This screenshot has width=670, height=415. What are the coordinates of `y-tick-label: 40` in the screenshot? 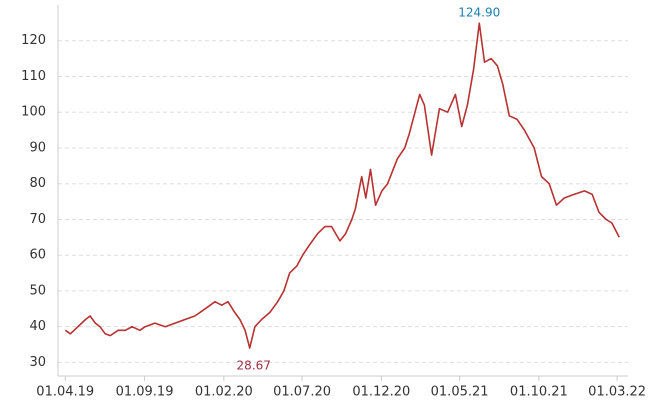 It's located at (37, 326).